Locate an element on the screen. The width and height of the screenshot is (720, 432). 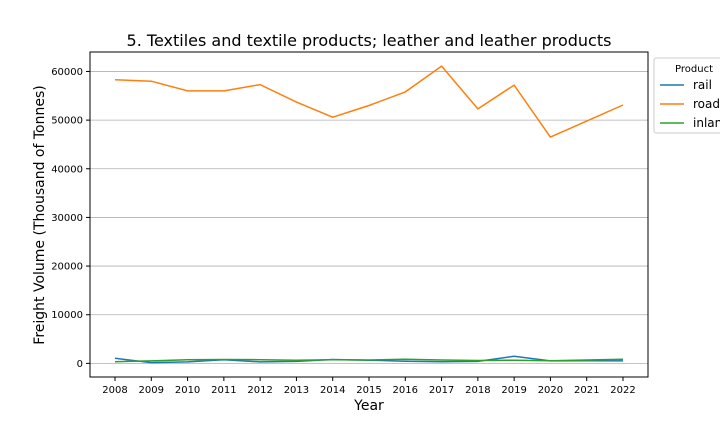
legend-label: rail is located at coordinates (702, 85).